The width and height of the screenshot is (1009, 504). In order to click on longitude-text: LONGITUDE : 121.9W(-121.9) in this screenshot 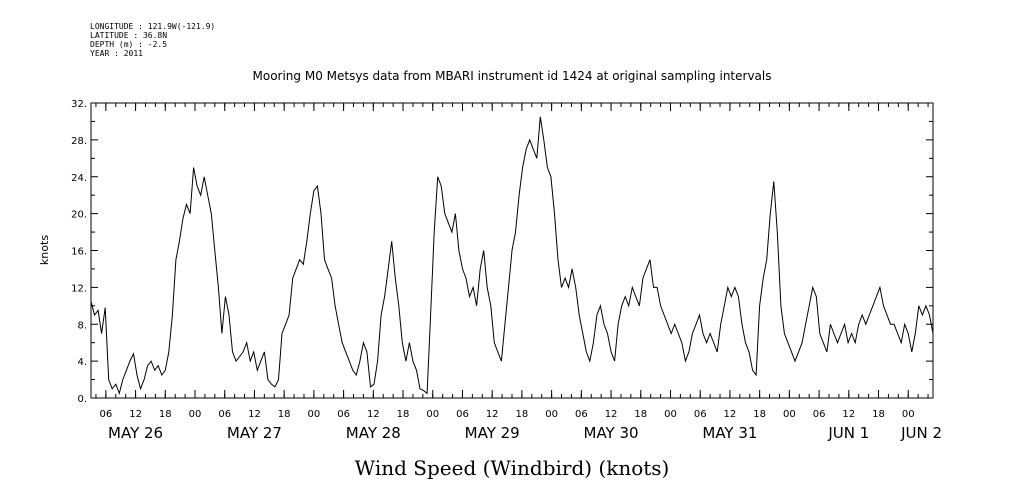, I will do `click(153, 26)`.